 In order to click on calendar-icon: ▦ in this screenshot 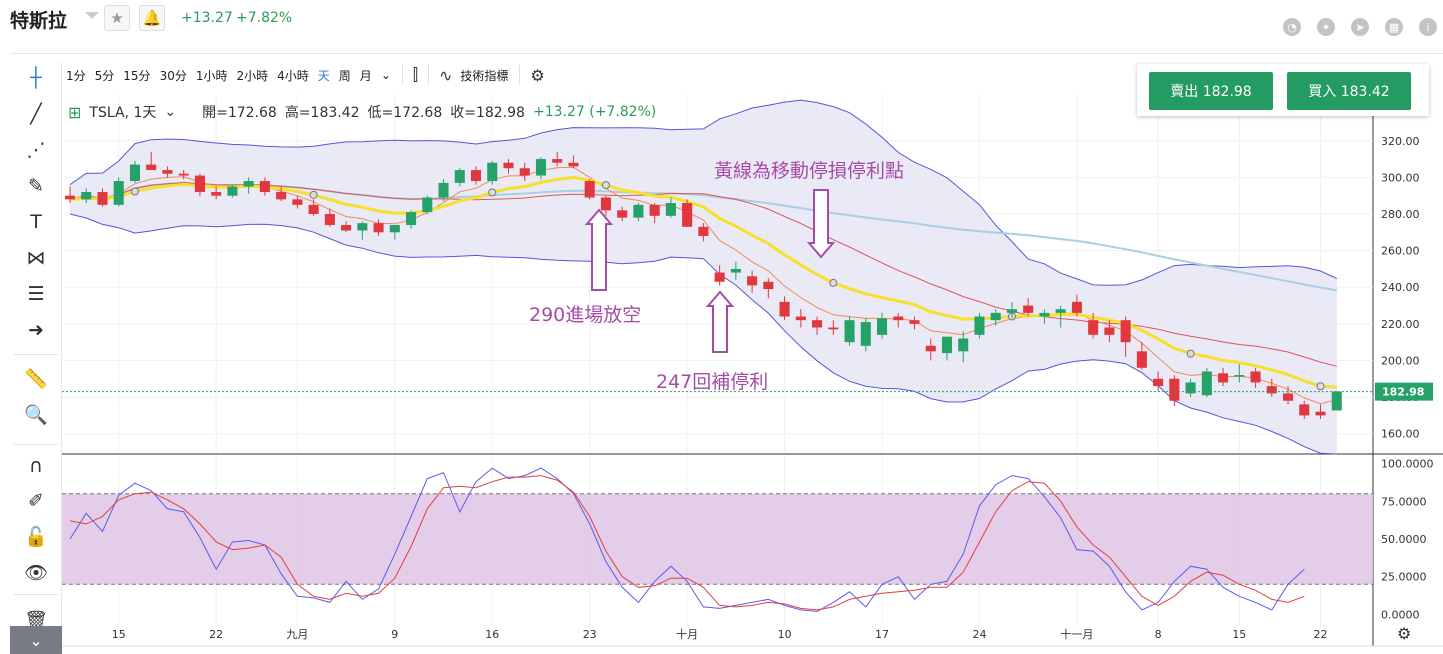, I will do `click(1394, 27)`.